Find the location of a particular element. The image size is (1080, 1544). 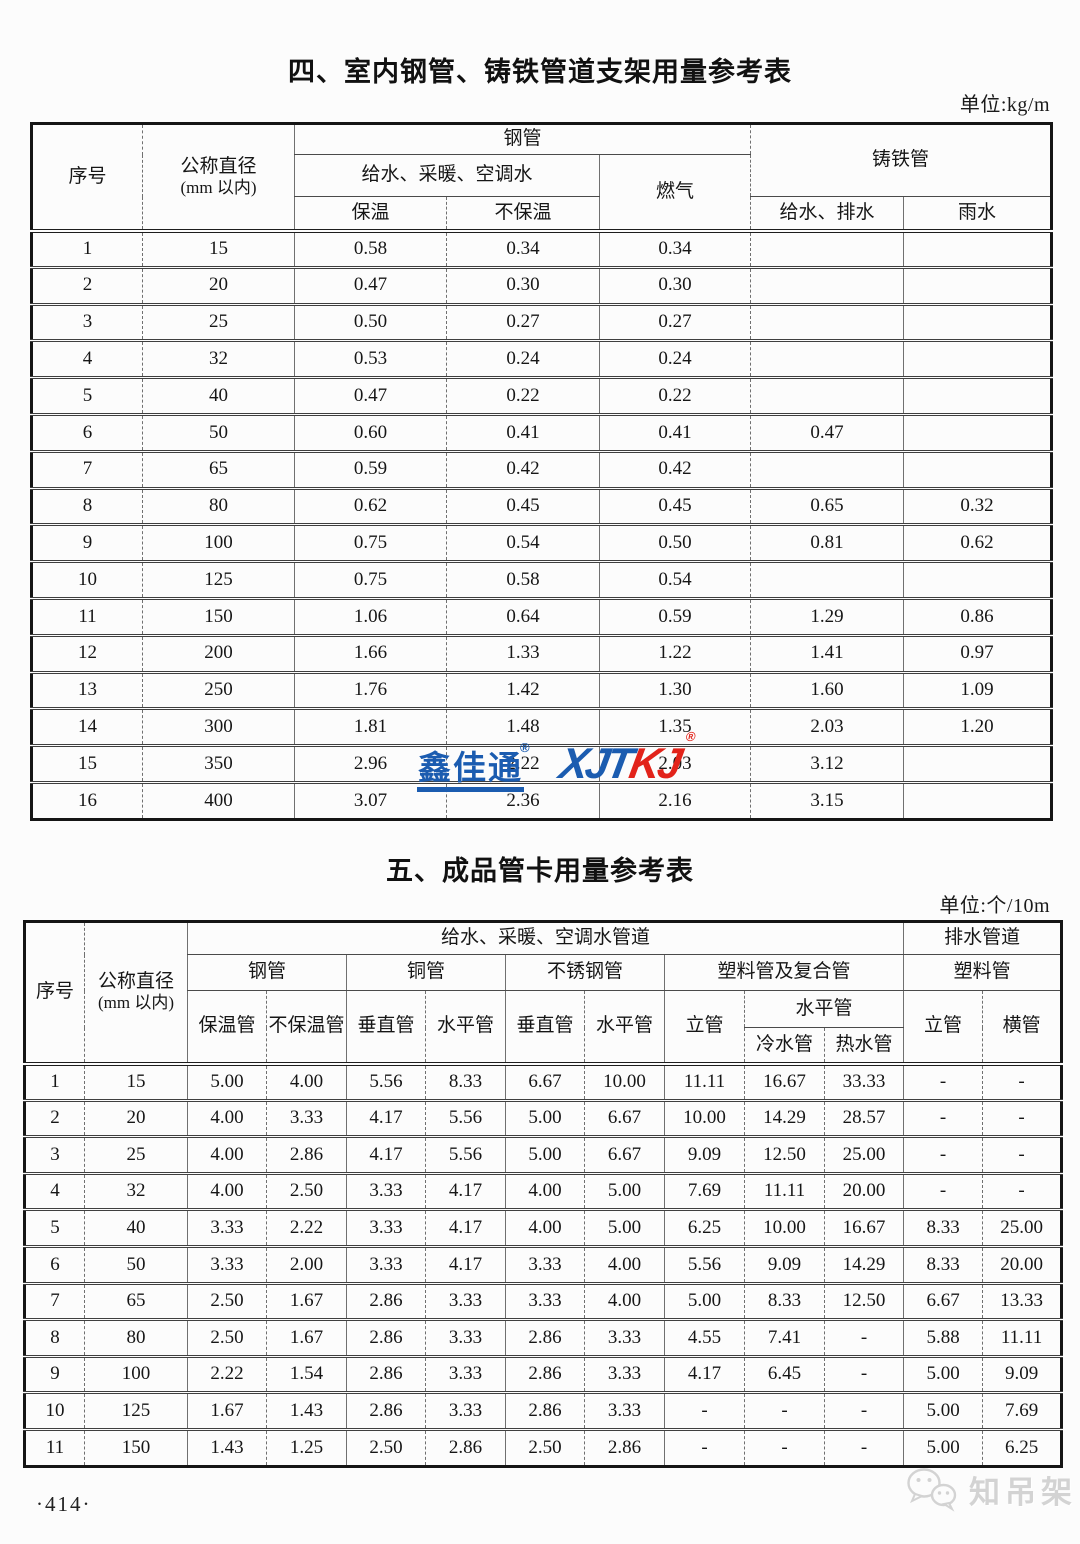

table-row: 4 32 0.53 0.24 0.24 is located at coordinates (541, 358).